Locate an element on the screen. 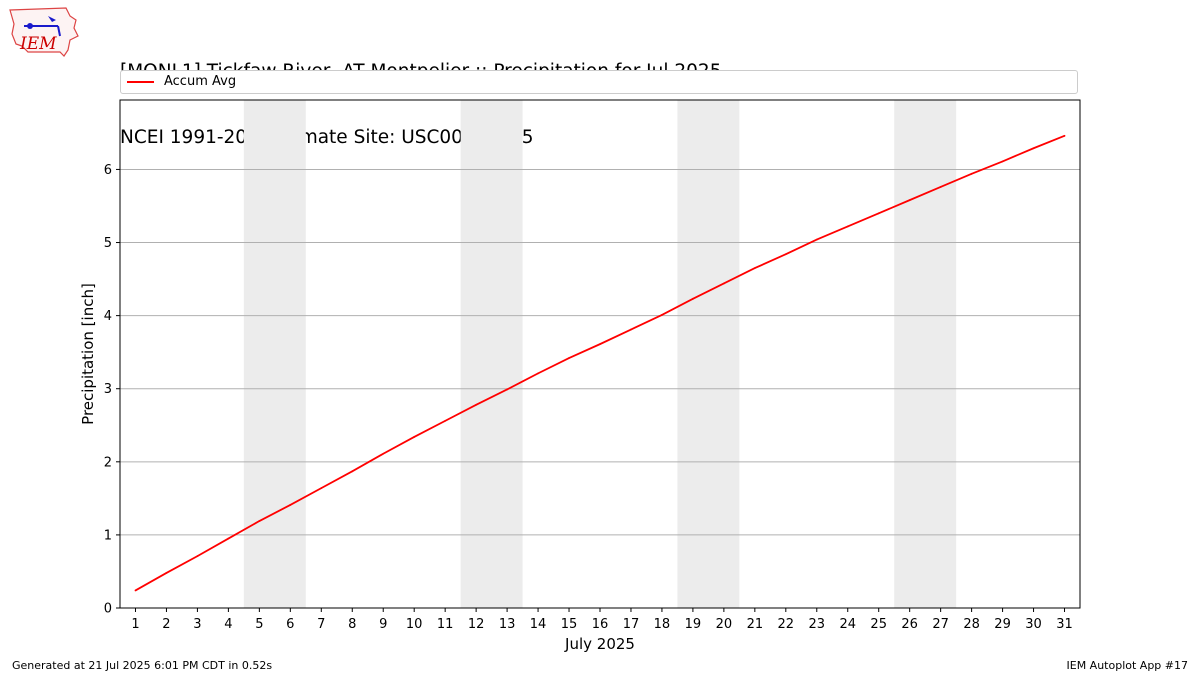 The height and width of the screenshot is (675, 1200). x-tick-label-30: 30 is located at coordinates (1033, 624).